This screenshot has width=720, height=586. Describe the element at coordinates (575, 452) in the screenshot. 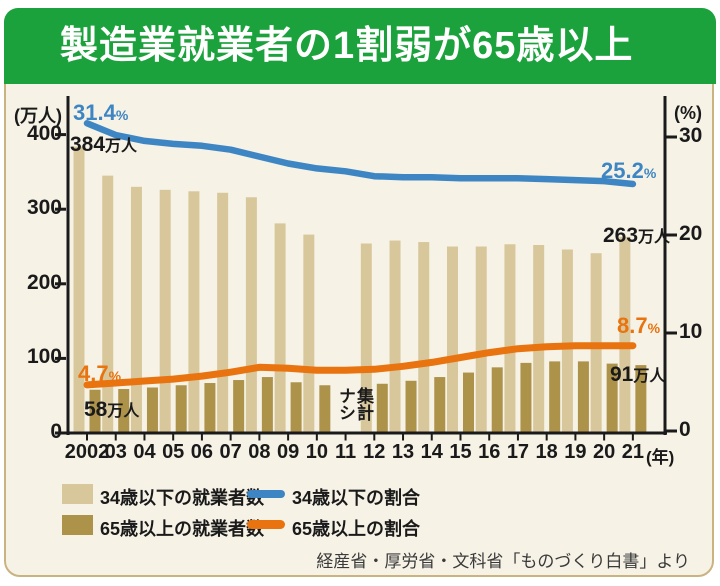

I see `x-axis-tick-label: 19` at that location.